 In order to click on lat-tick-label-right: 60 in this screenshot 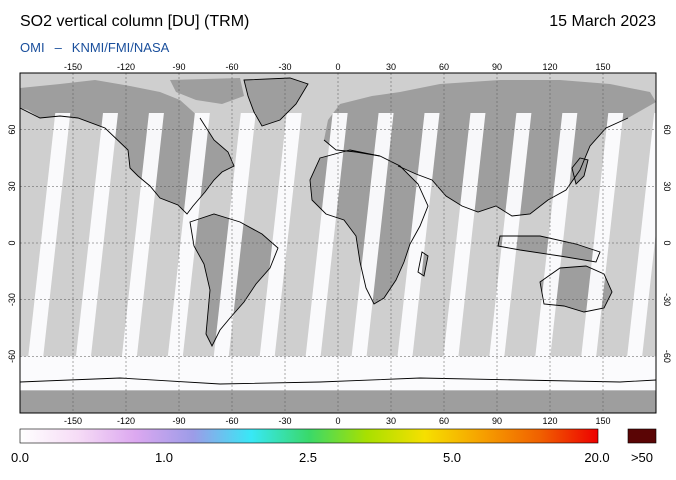, I will do `click(667, 130)`.